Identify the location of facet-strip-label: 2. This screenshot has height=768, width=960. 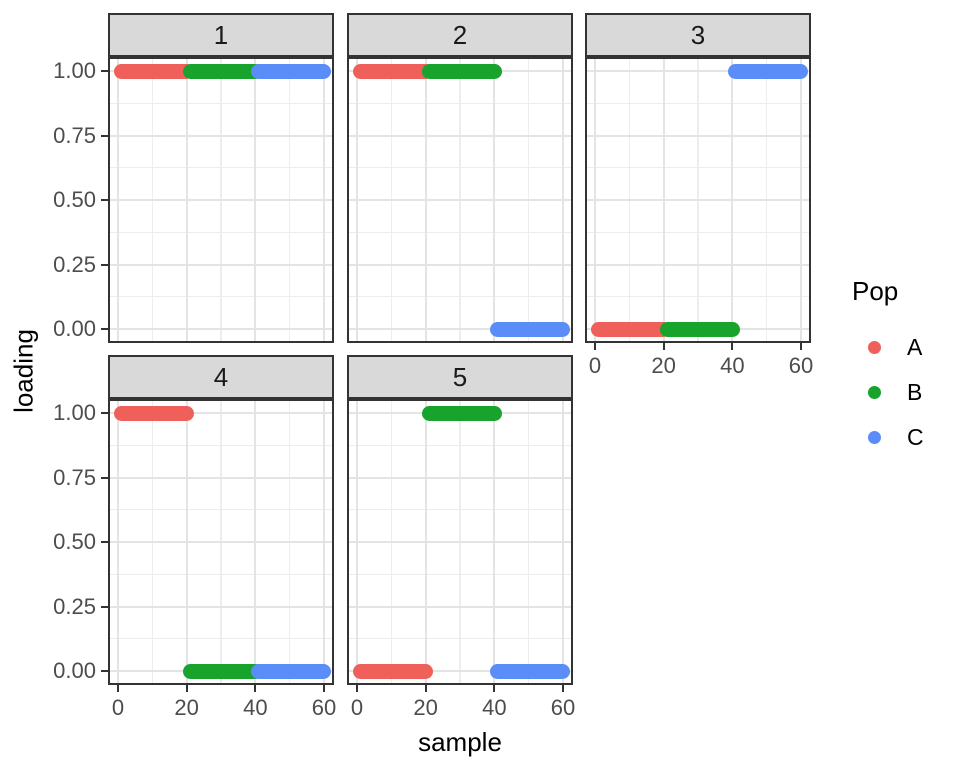
(460, 34).